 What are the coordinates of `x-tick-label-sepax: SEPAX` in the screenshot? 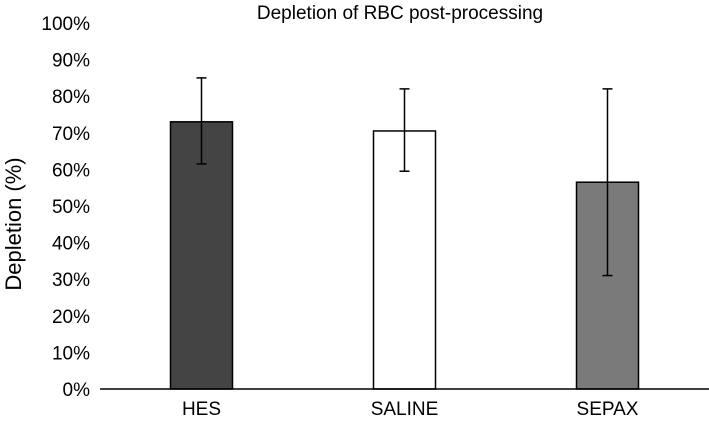 It's located at (608, 408).